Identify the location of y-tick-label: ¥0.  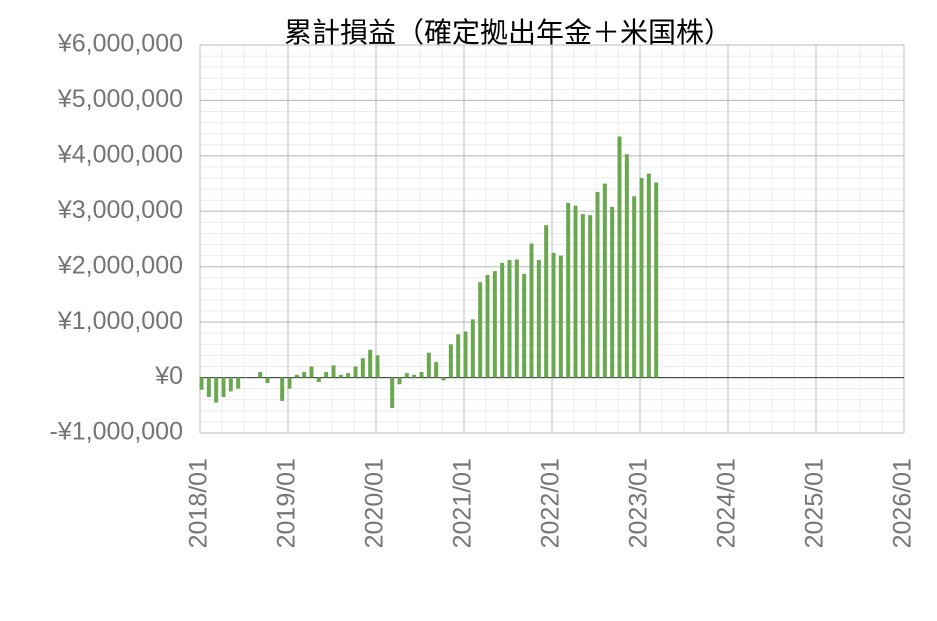
(168, 376).